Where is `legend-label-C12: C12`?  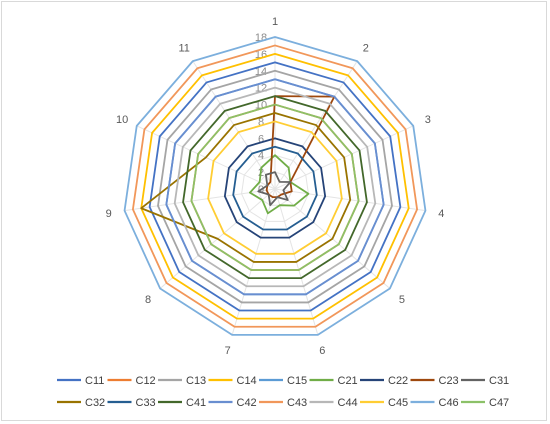
legend-label-C12: C12 is located at coordinates (146, 381).